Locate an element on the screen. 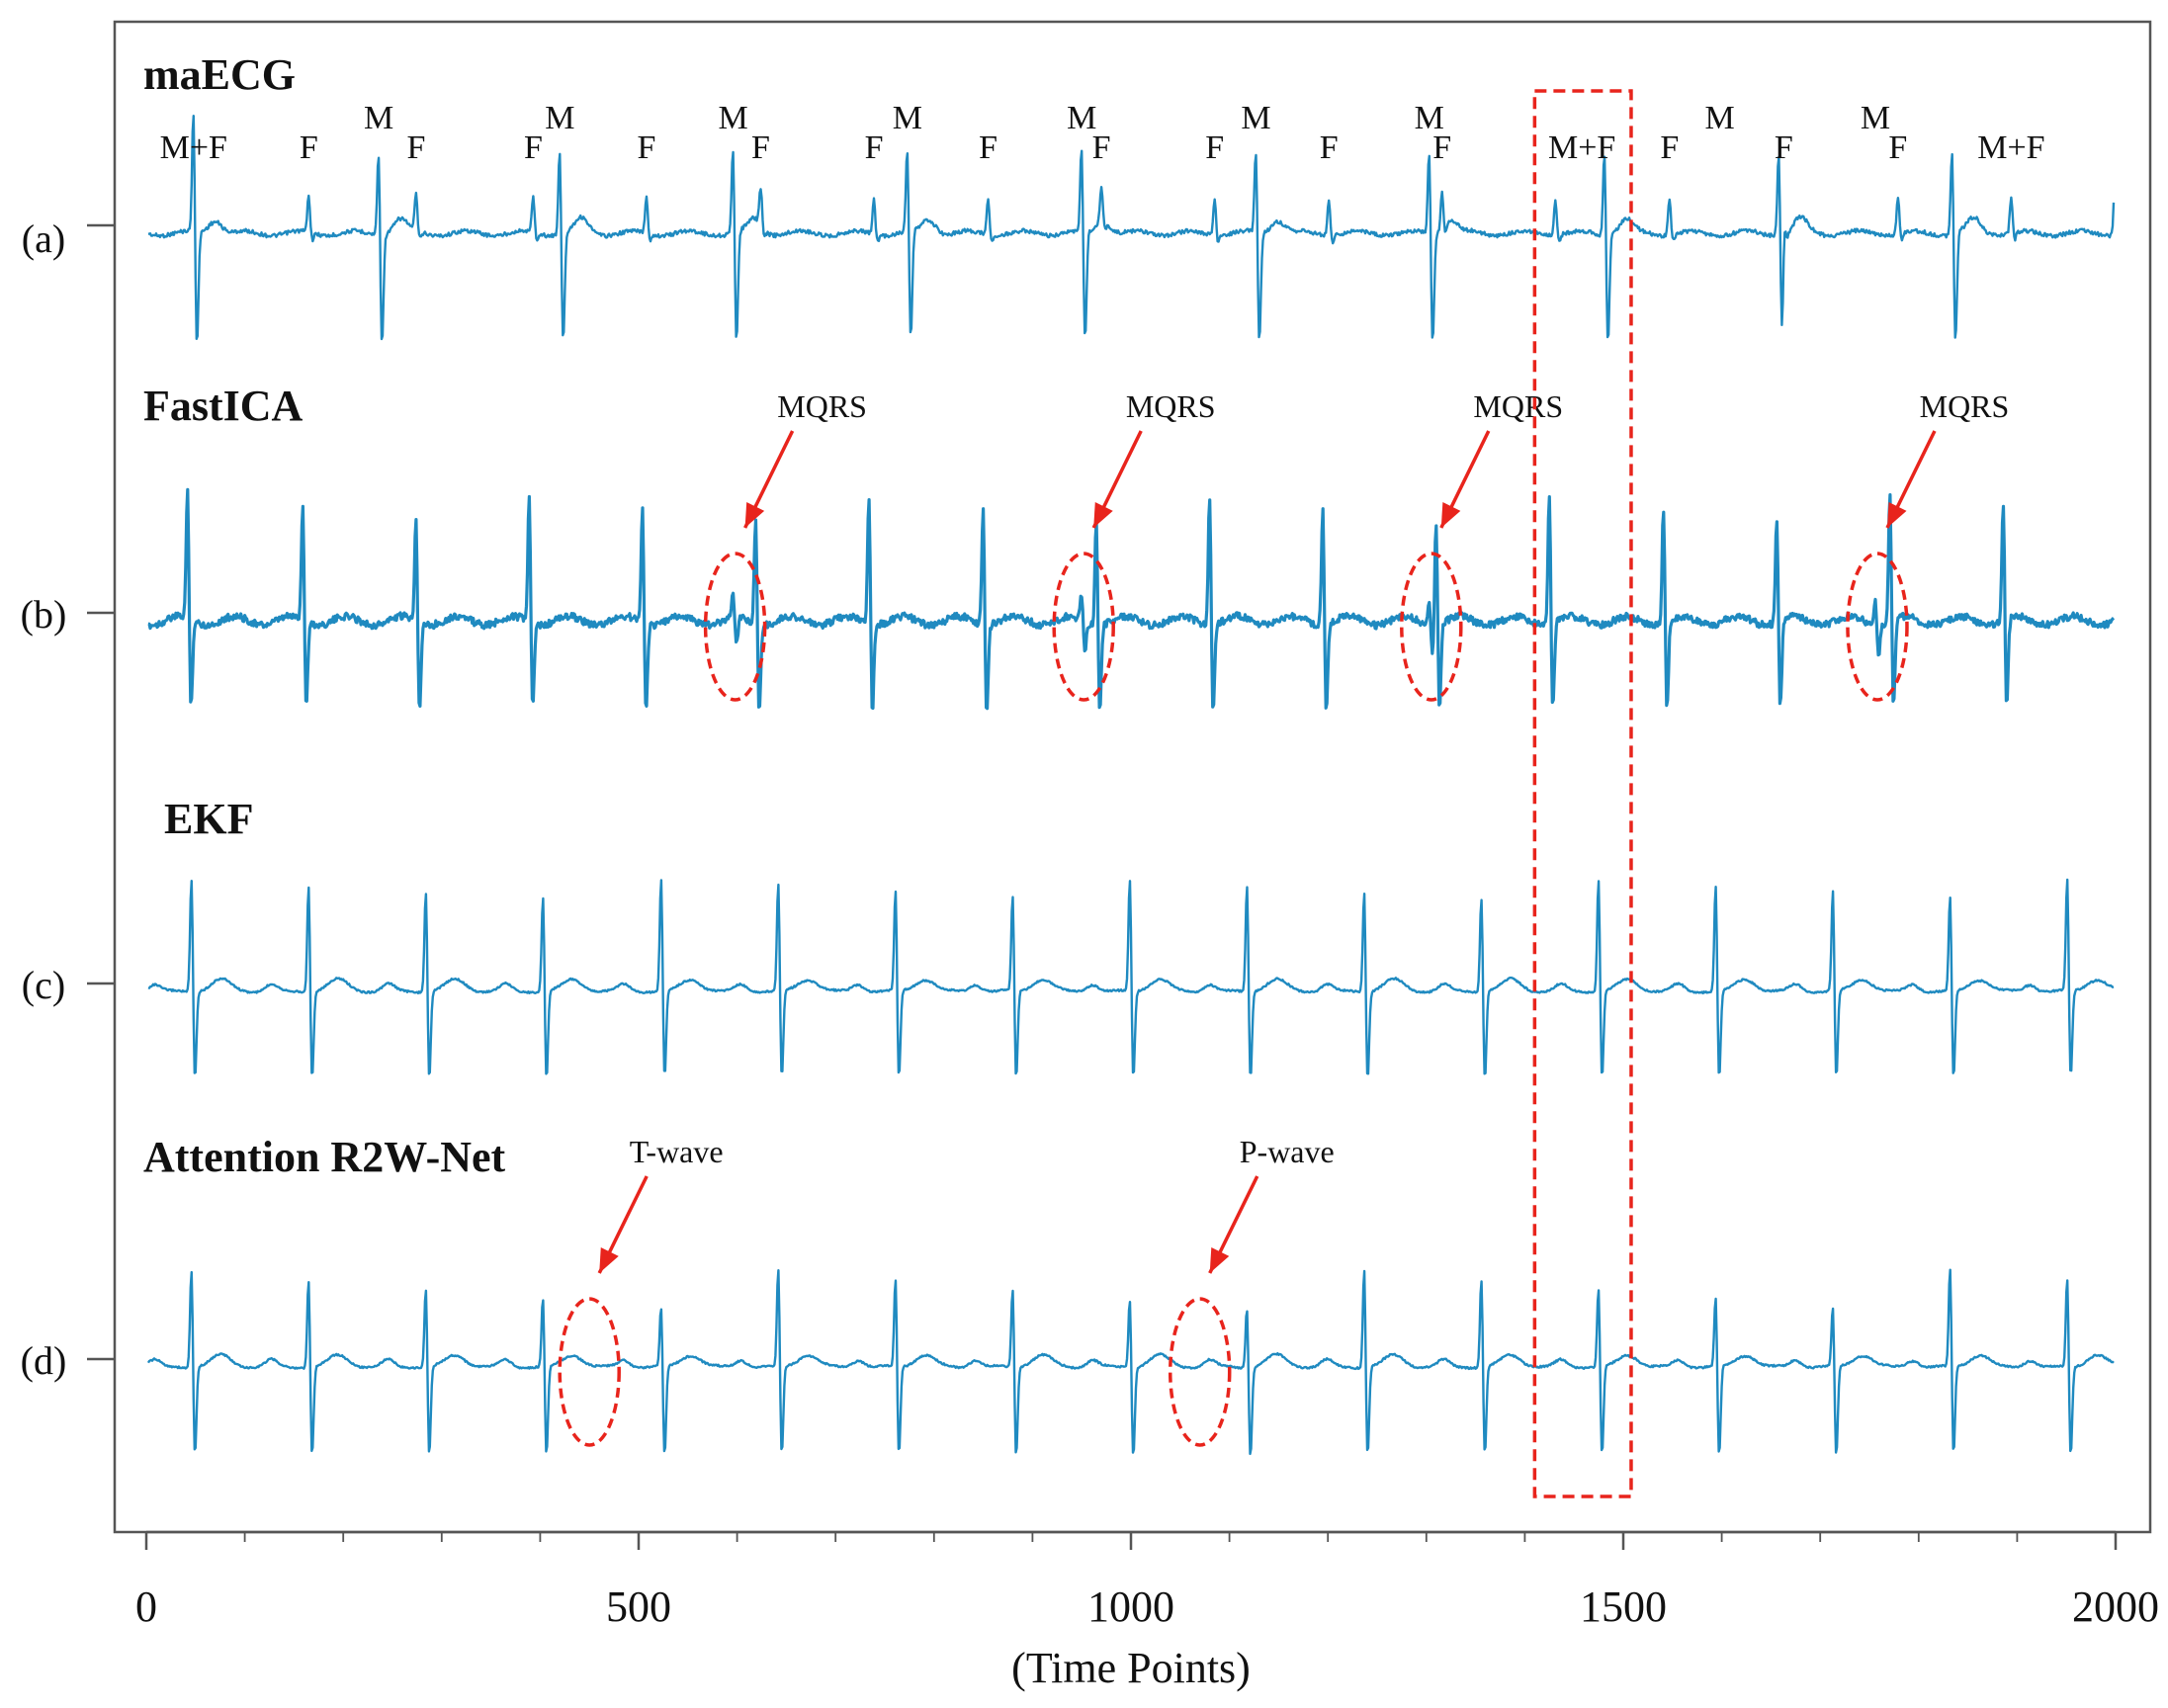 The image size is (2168, 1708). panel-label-d: (d) is located at coordinates (44, 1360).